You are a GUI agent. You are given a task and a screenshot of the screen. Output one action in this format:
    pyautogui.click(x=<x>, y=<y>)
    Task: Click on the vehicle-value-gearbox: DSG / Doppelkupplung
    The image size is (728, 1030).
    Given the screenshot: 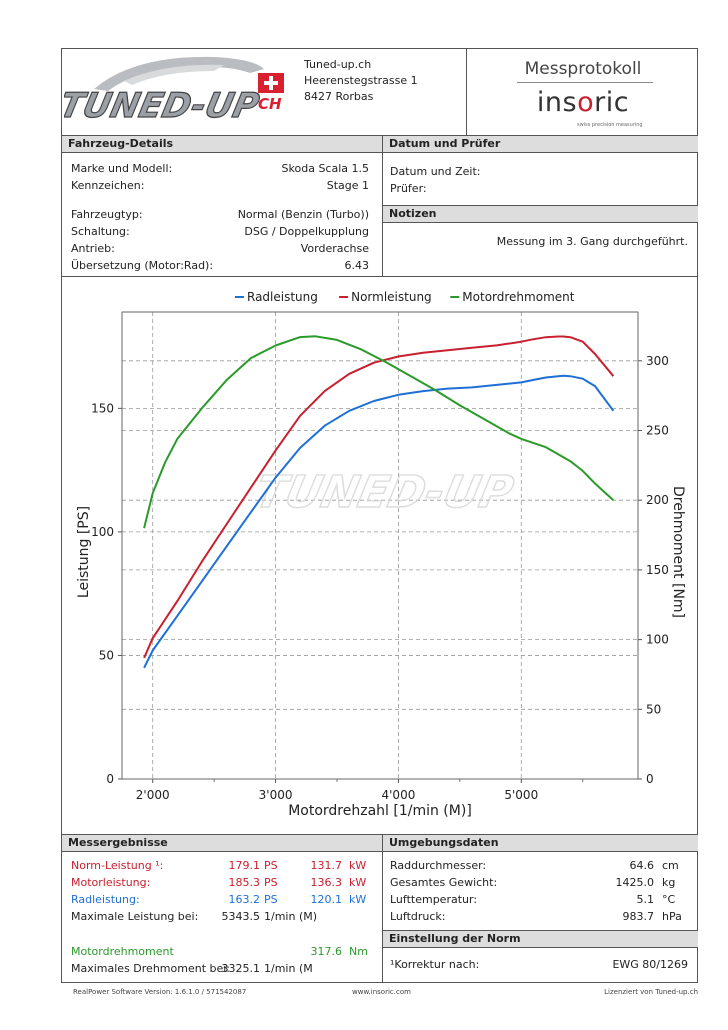 What is the action you would take?
    pyautogui.click(x=306, y=231)
    